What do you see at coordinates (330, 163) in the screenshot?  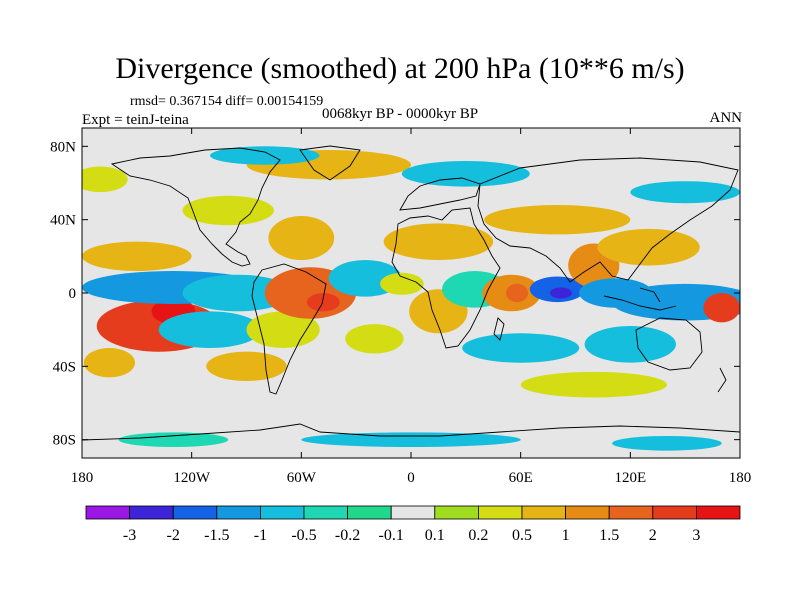 I see `greenland-coast` at bounding box center [330, 163].